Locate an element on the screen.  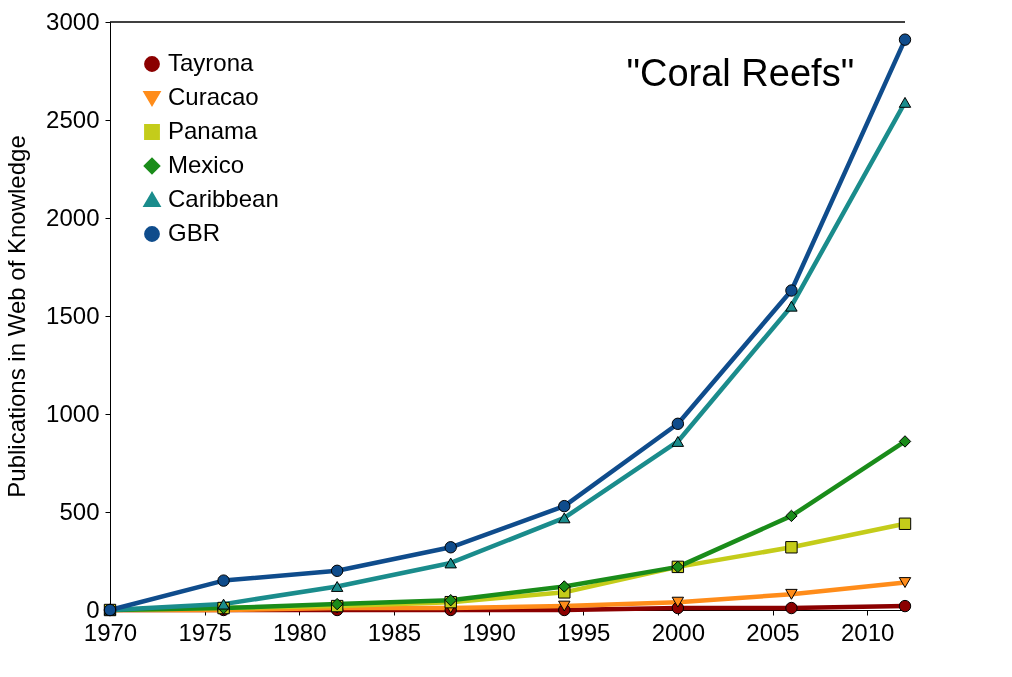
y-axis-title: Publications in Web of Knowledge is located at coordinates (17, 316).